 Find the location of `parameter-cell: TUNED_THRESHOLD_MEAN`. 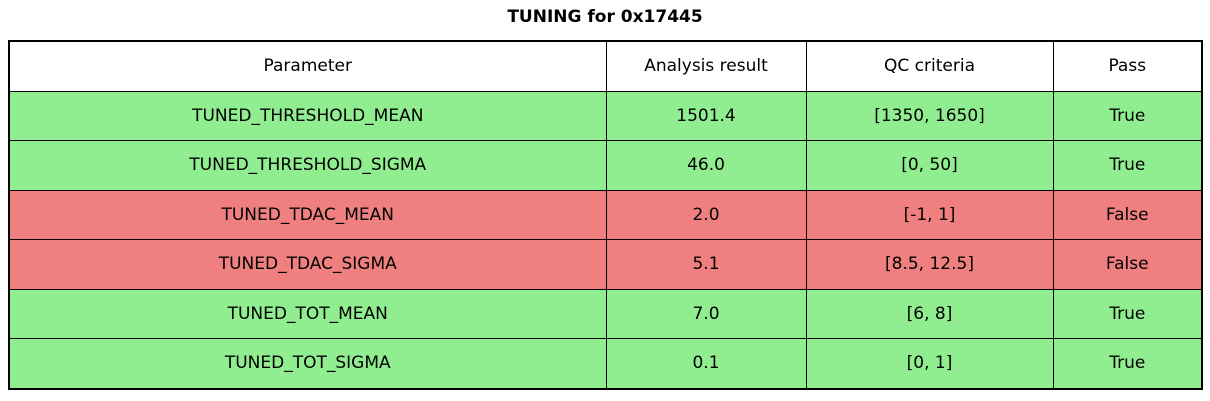

parameter-cell: TUNED_THRESHOLD_MEAN is located at coordinates (307, 115).